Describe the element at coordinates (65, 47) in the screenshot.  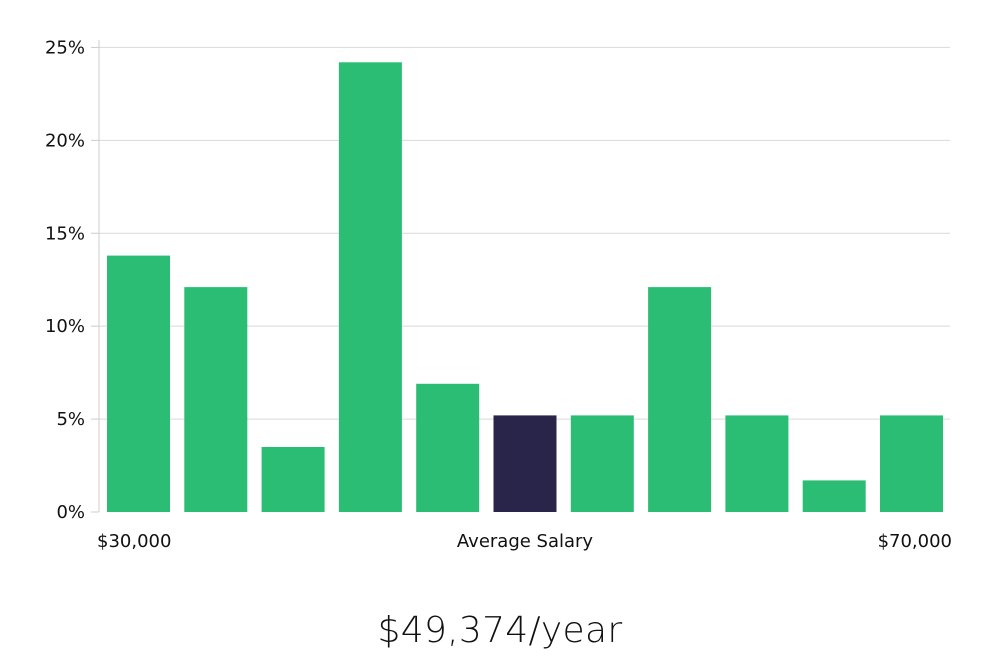
I see `y-tick-label: 25%` at that location.